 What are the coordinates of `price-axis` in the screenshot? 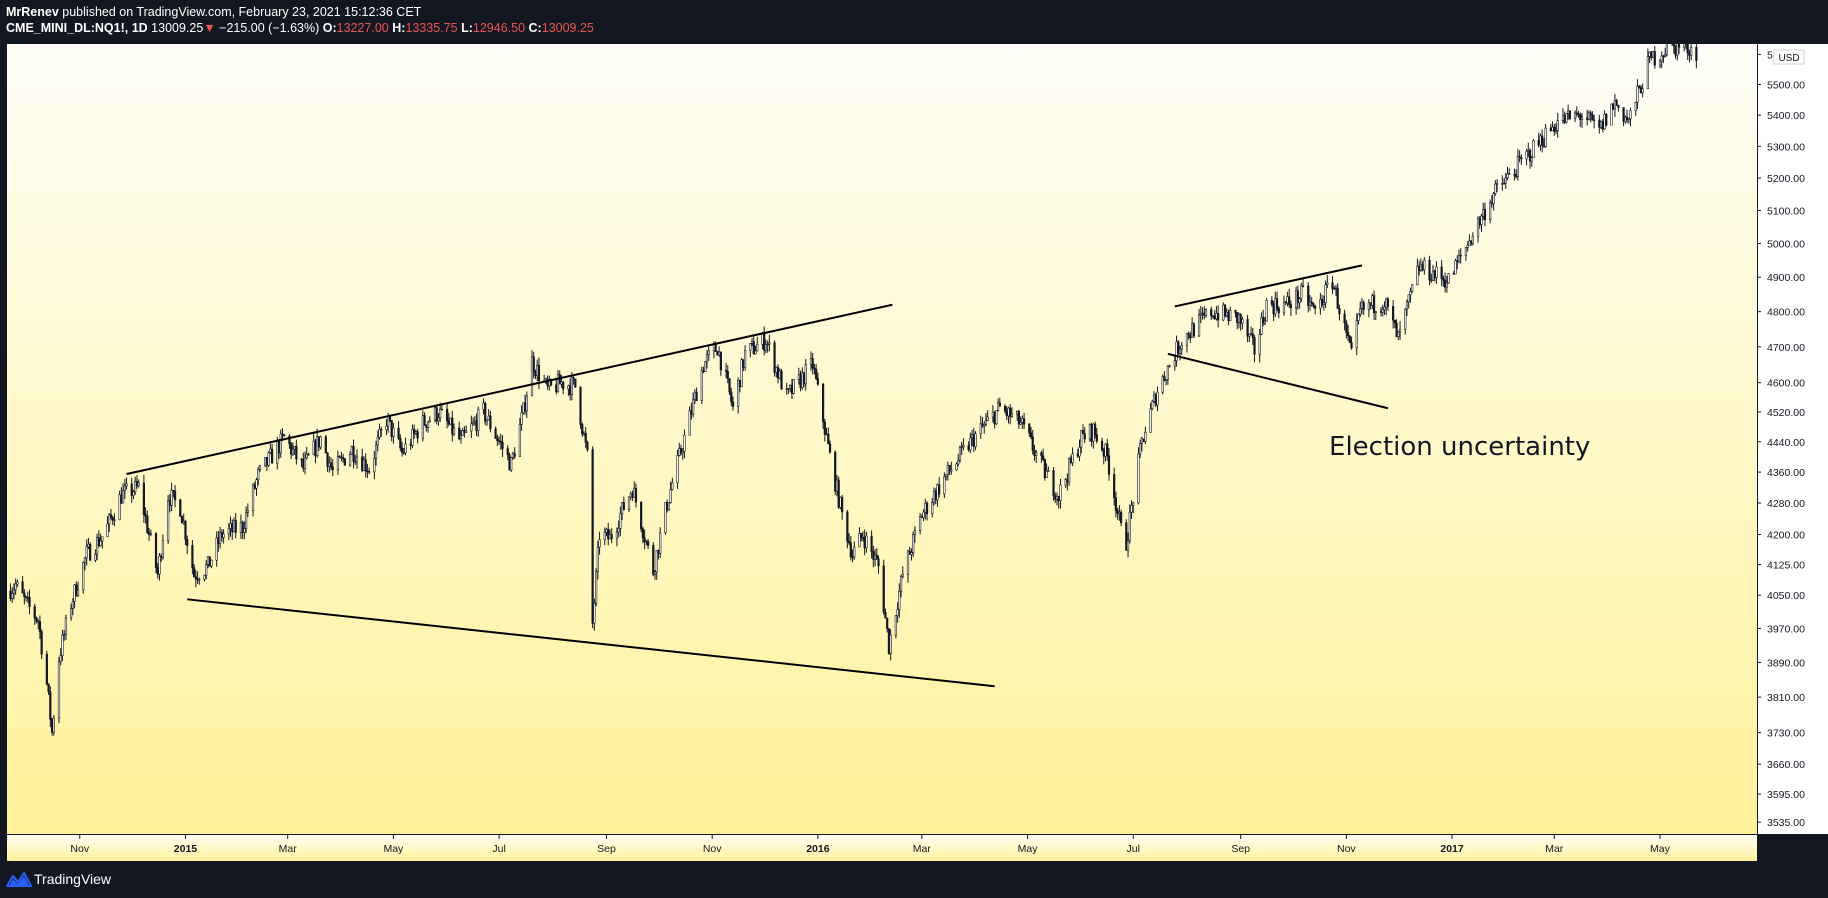 It's located at (1792, 439).